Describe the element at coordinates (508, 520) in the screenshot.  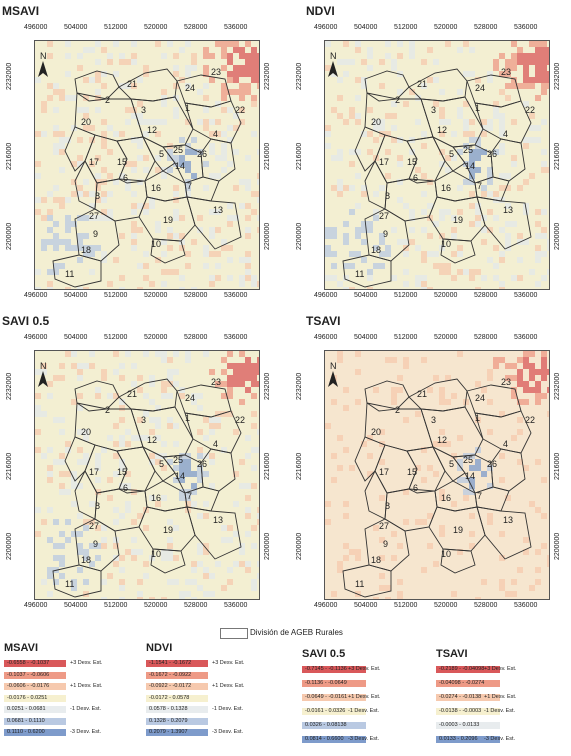
I see `region-number: 13` at that location.